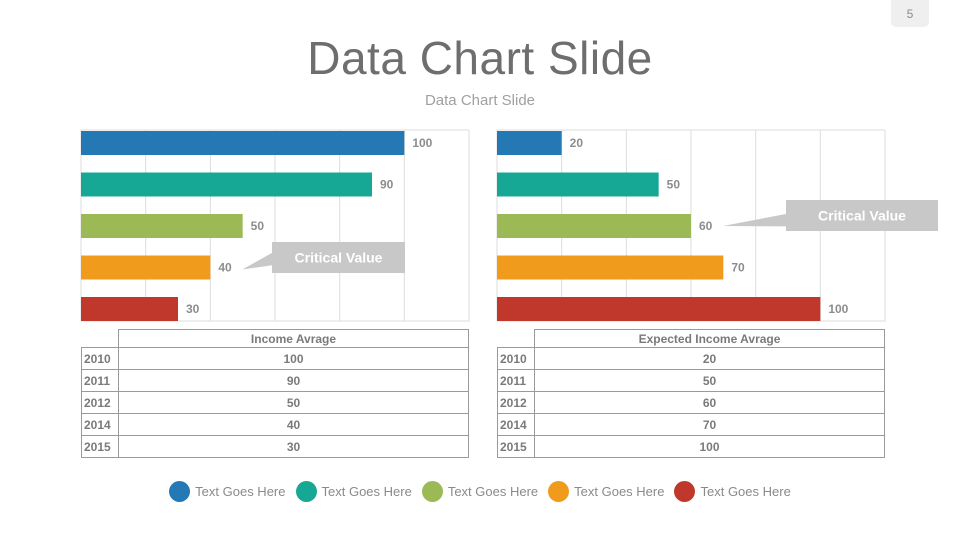  I want to click on table-row: 2011 50, so click(691, 380).